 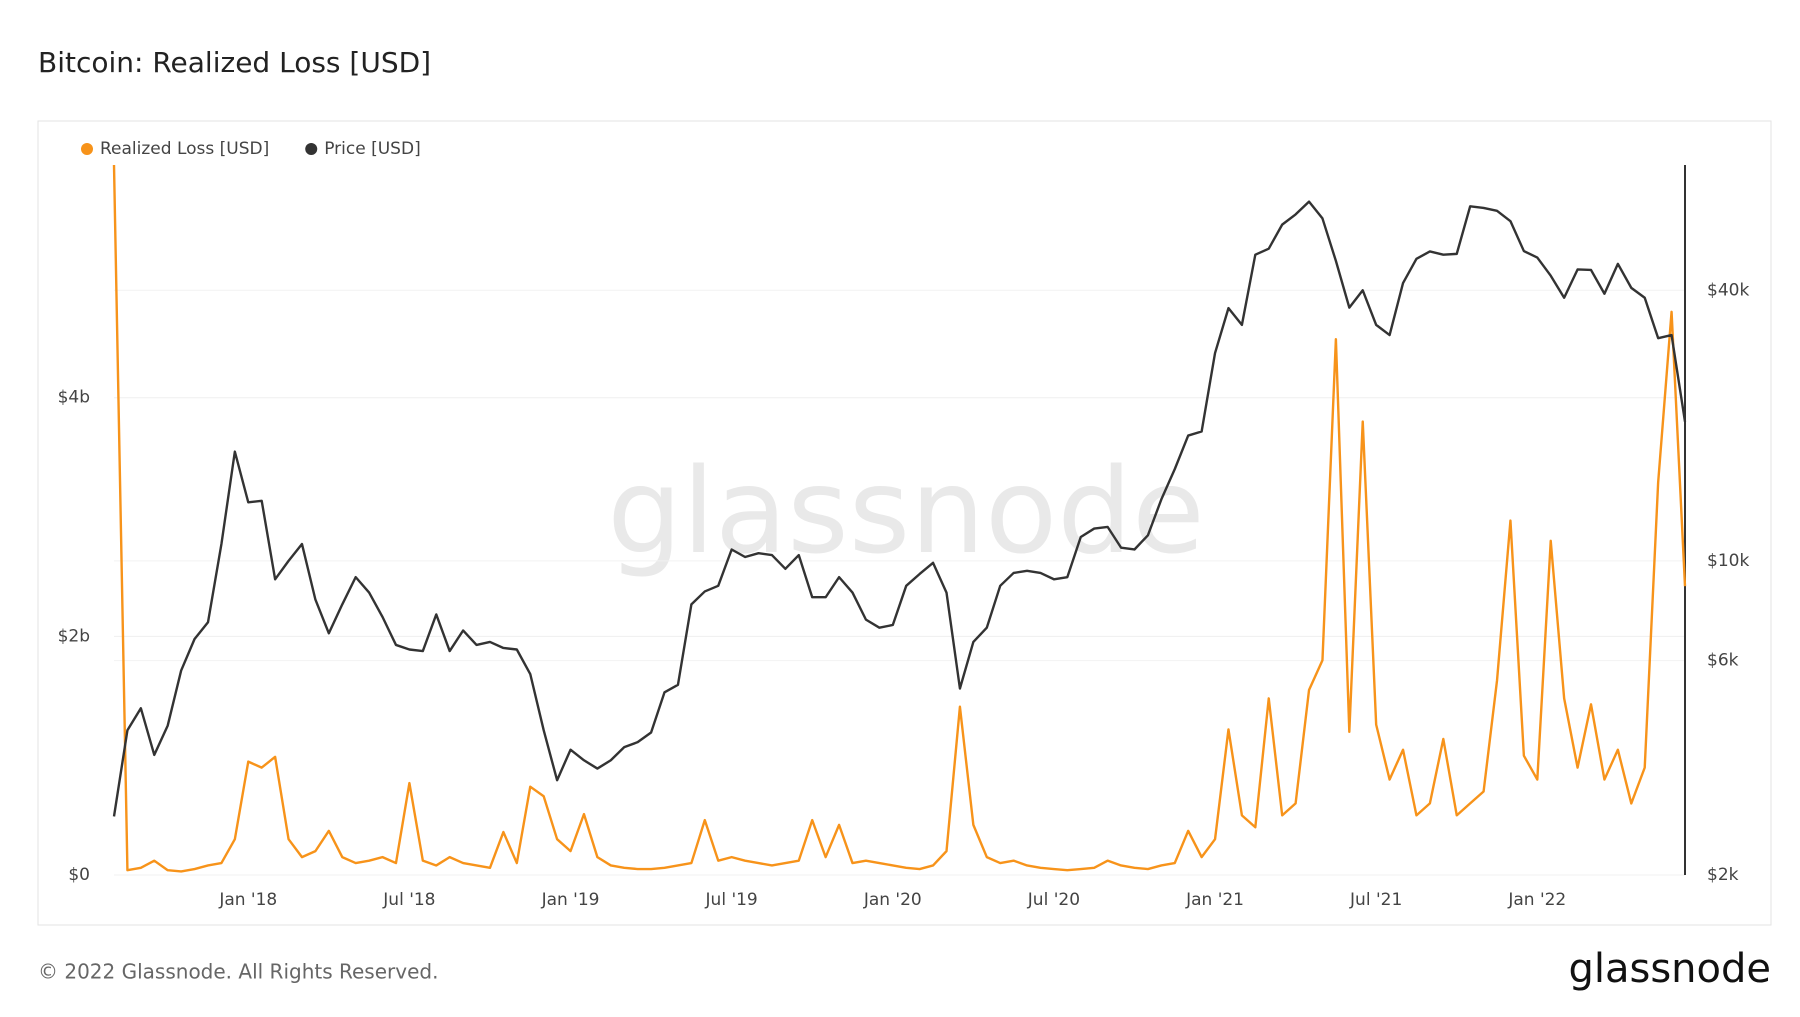 I want to click on x-tick-label: Jan '22, so click(x=1536, y=900).